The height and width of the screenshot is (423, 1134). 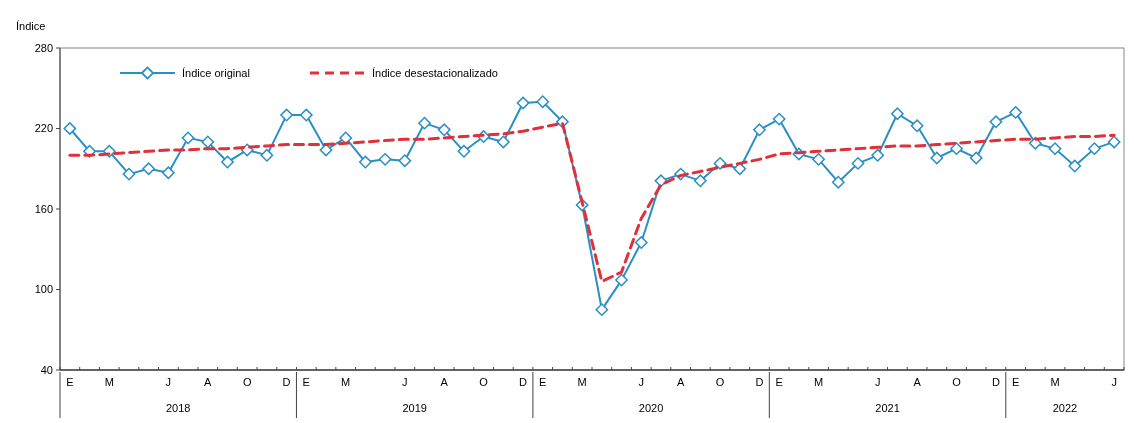 What do you see at coordinates (1065, 408) in the screenshot?
I see `text: 2022` at bounding box center [1065, 408].